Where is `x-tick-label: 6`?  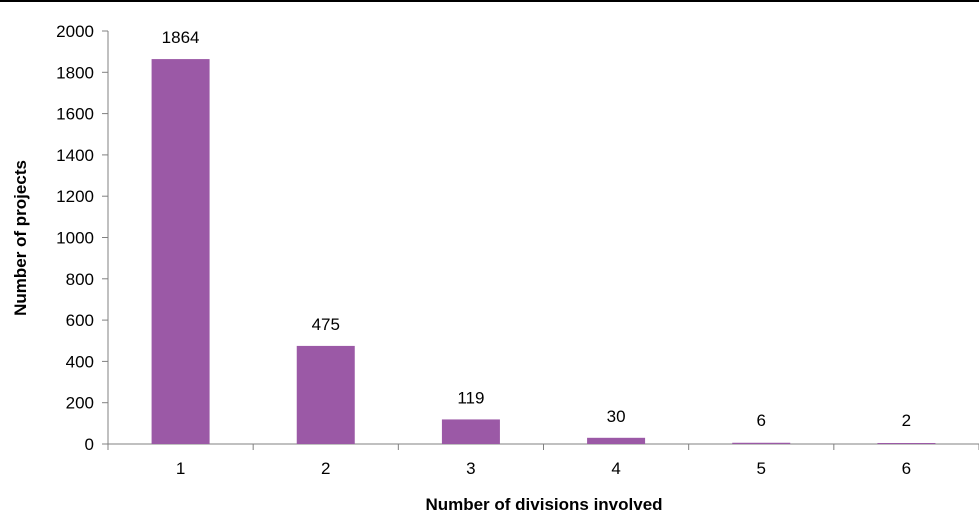
x-tick-label: 6 is located at coordinates (906, 468).